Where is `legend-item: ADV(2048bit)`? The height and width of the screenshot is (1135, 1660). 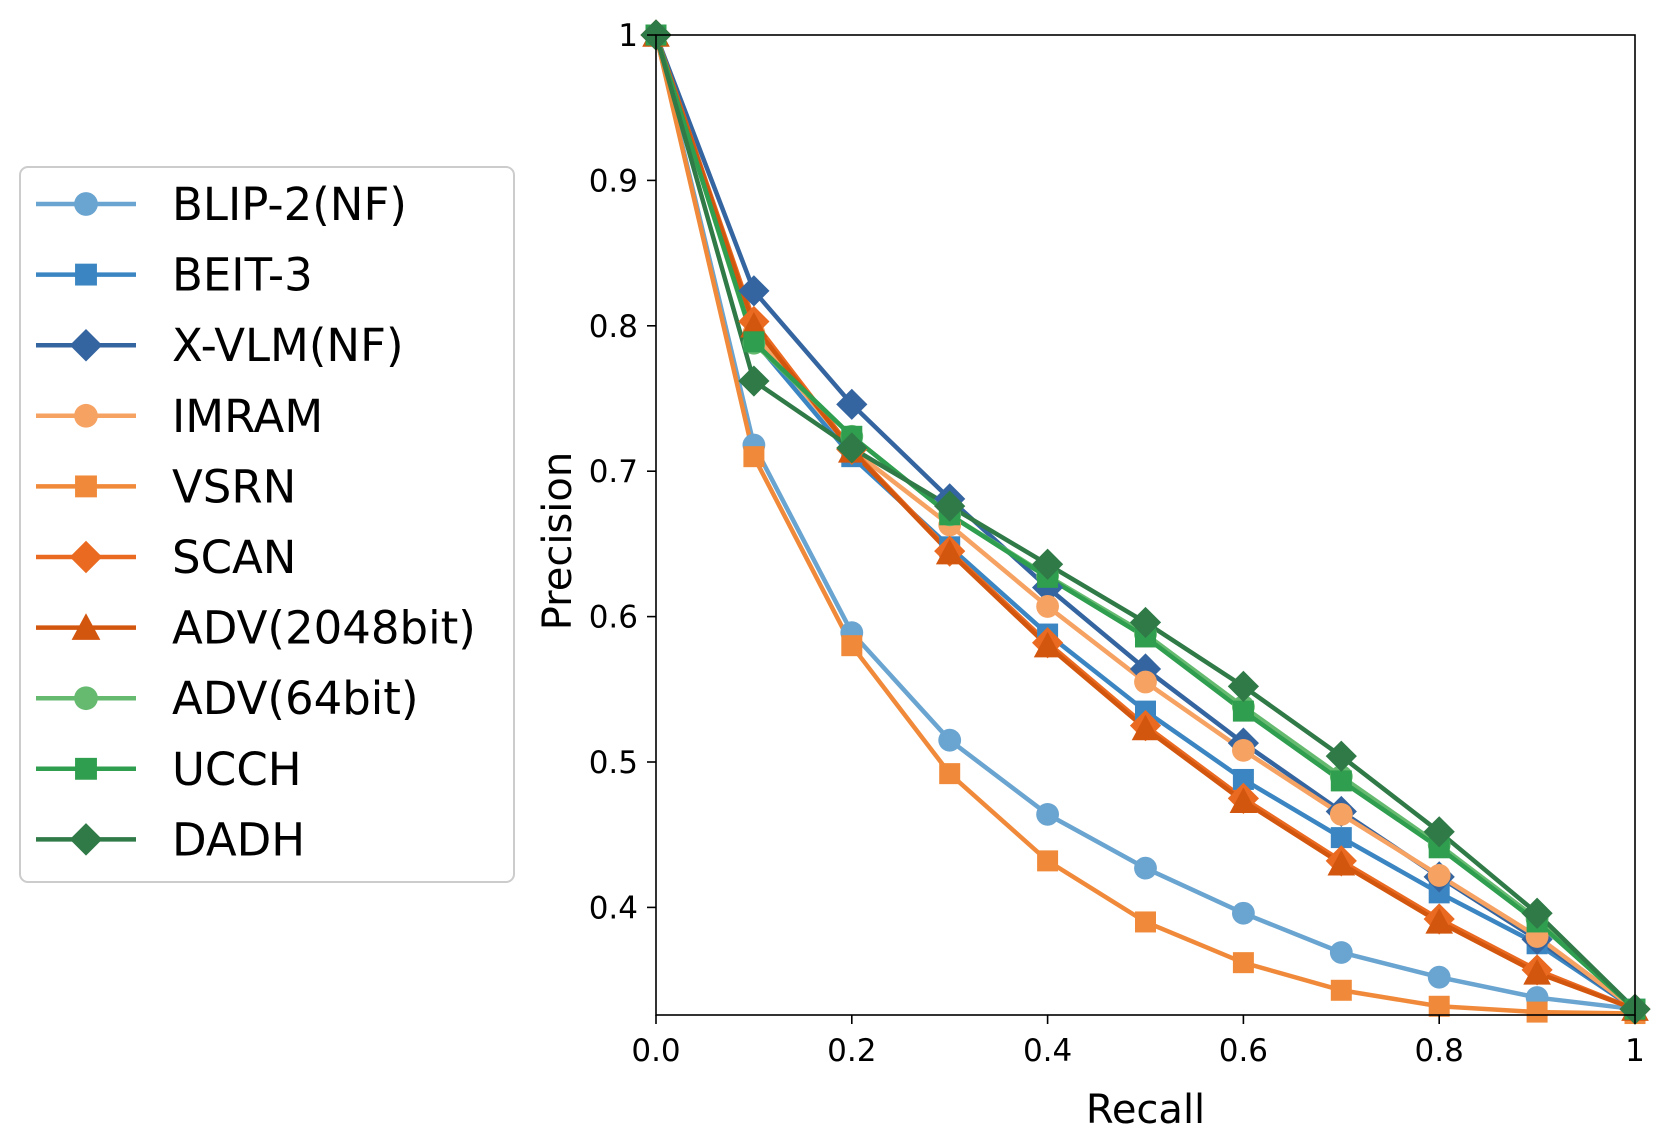 legend-item: ADV(2048bit) is located at coordinates (256, 628).